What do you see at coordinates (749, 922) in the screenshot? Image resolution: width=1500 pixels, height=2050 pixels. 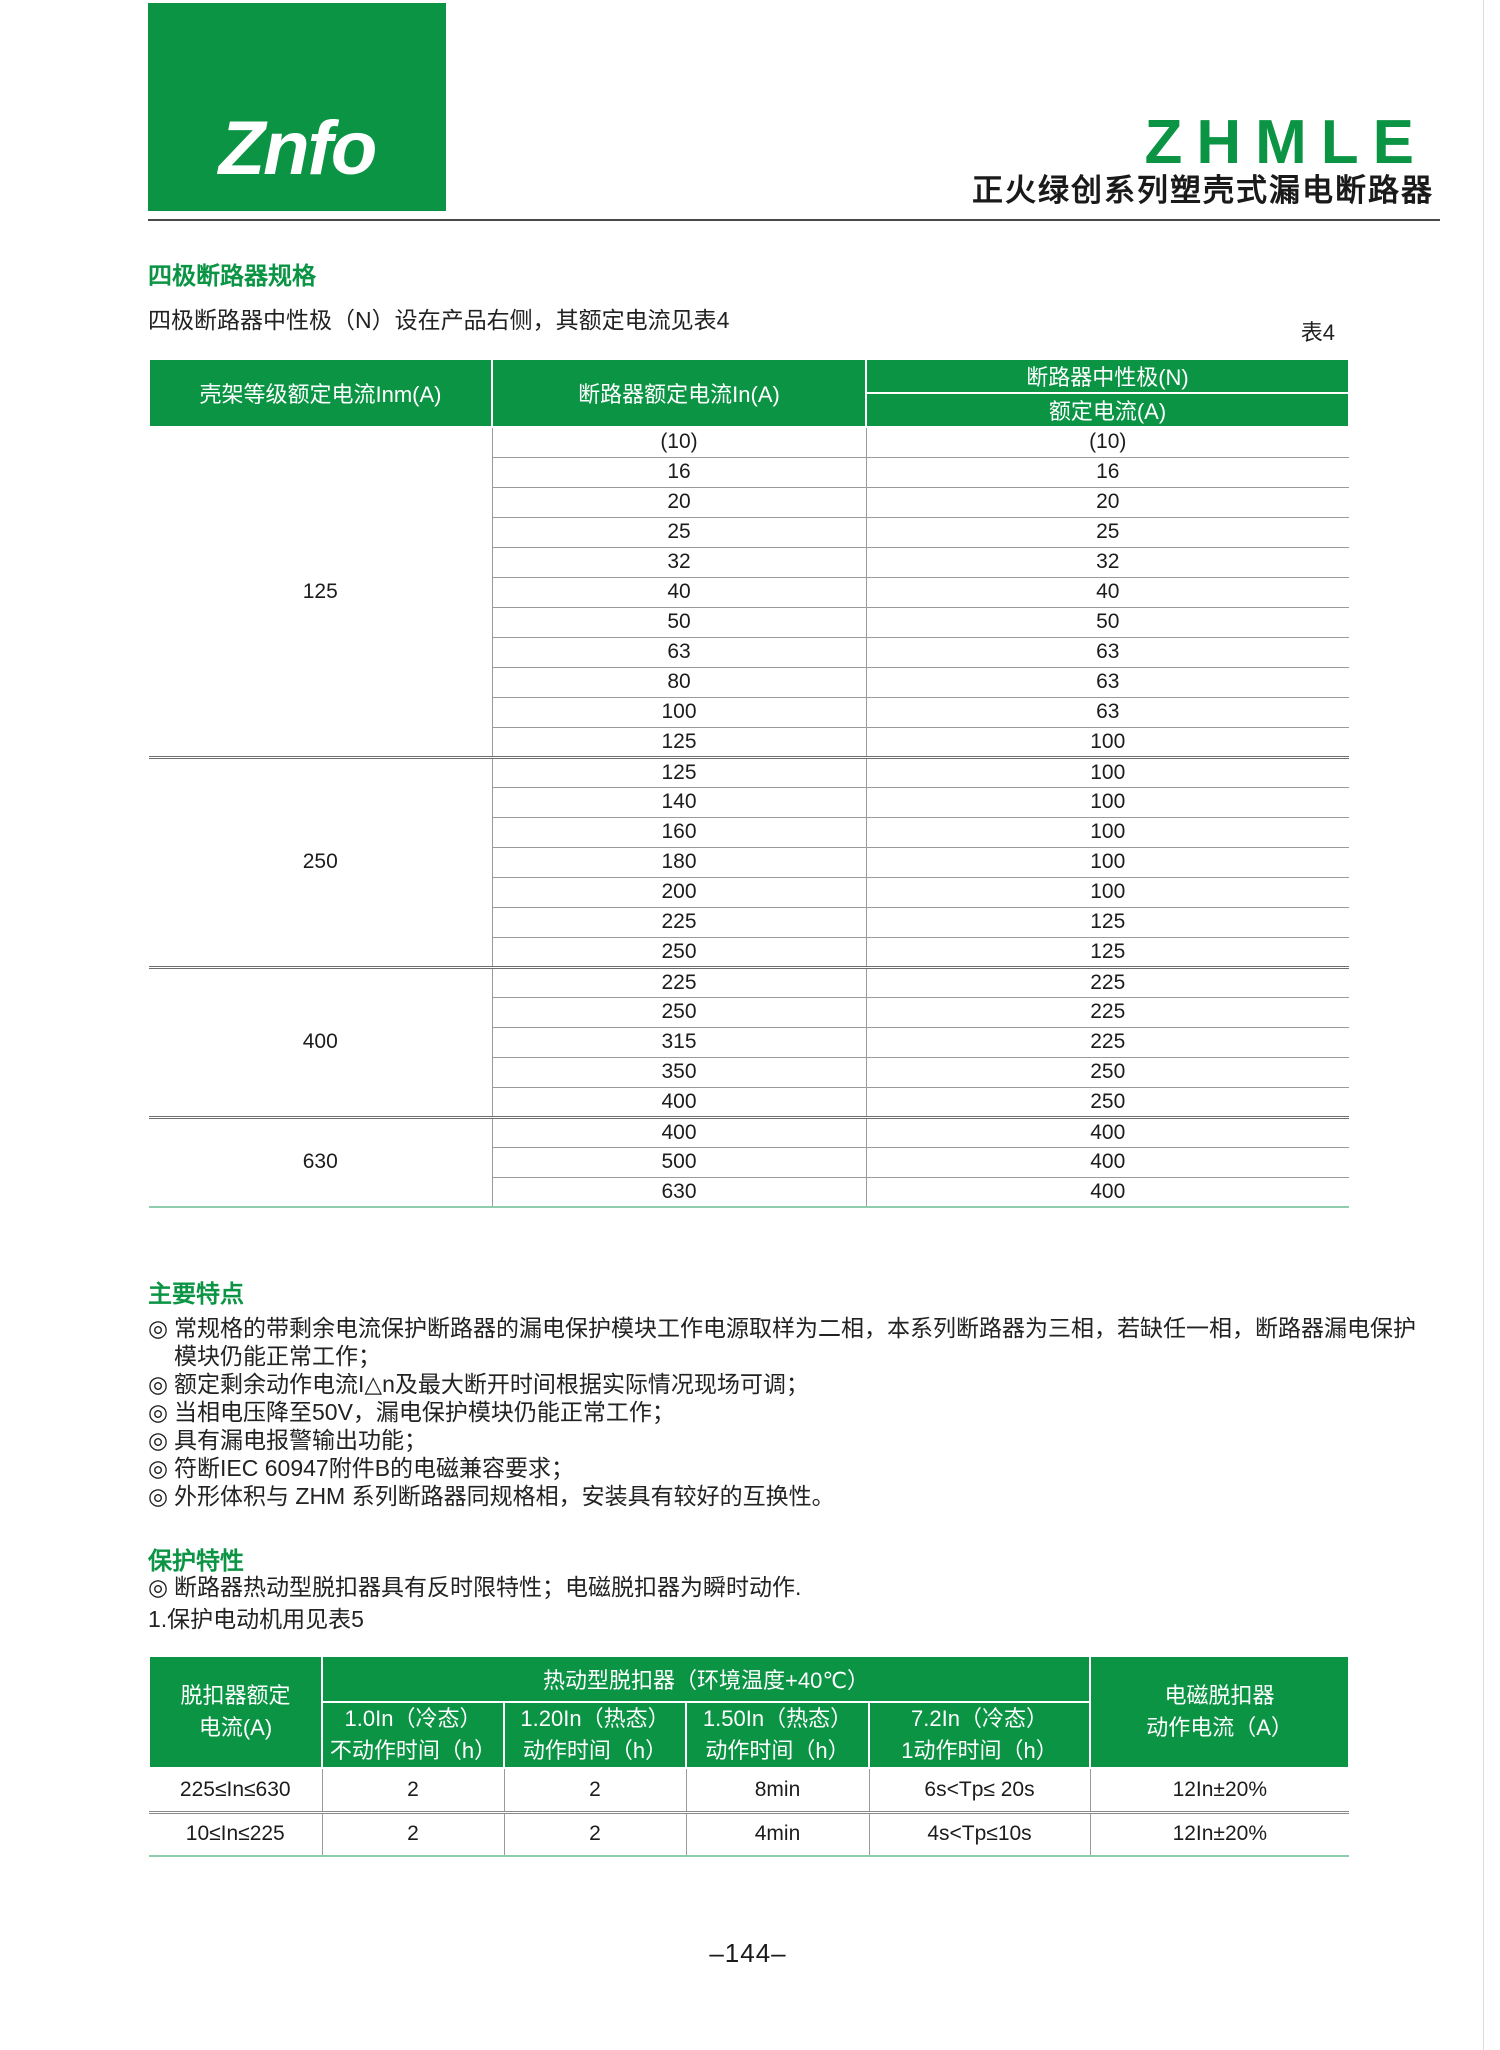 I see `table-row: 225 125` at bounding box center [749, 922].